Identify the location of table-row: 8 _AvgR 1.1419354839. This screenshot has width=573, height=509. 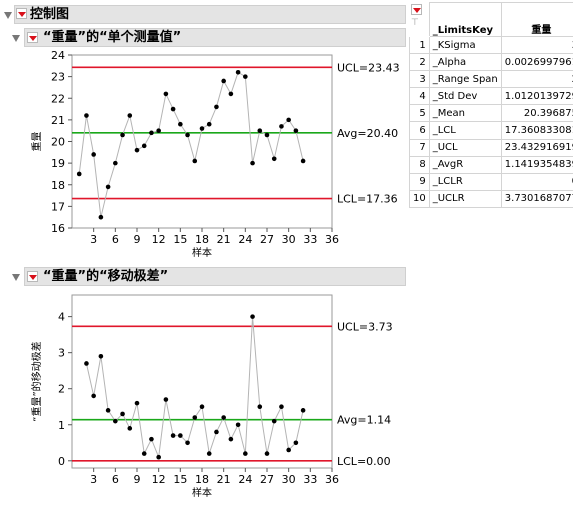
(491, 164).